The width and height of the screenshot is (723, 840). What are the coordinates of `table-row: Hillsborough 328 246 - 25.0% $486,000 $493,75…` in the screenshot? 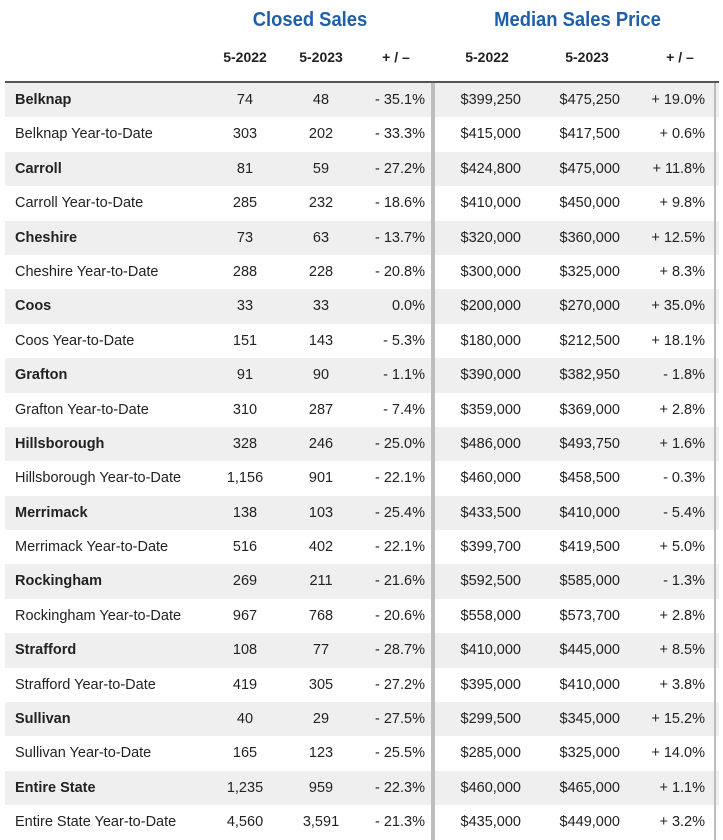 It's located at (362, 444).